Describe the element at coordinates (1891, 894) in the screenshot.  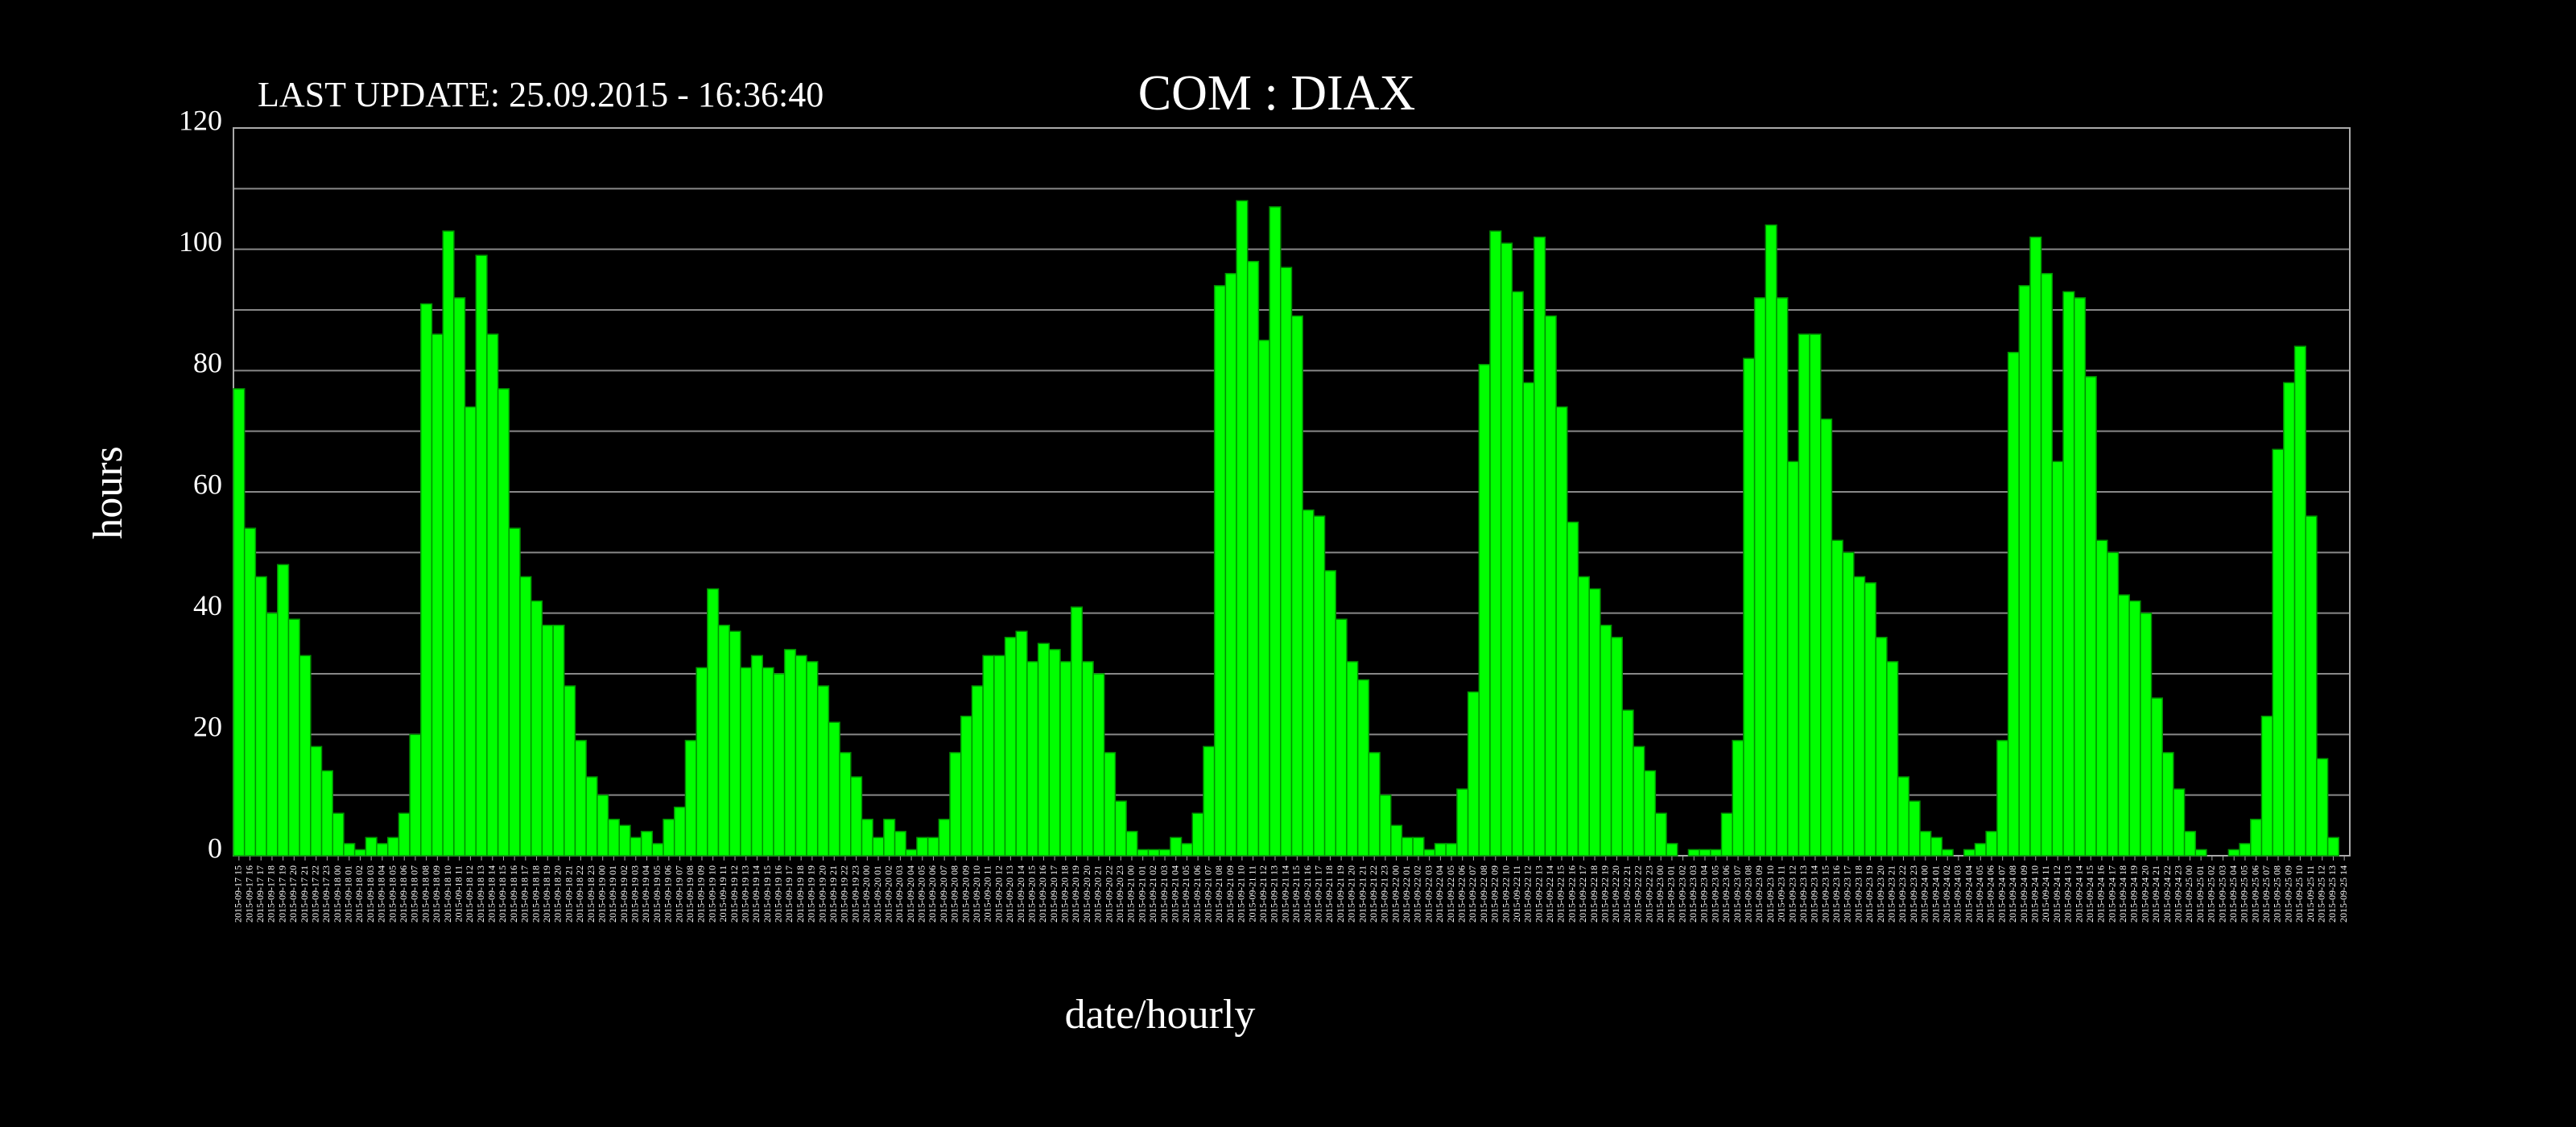
I see `x-tick-label: 2015-09-23 21` at that location.